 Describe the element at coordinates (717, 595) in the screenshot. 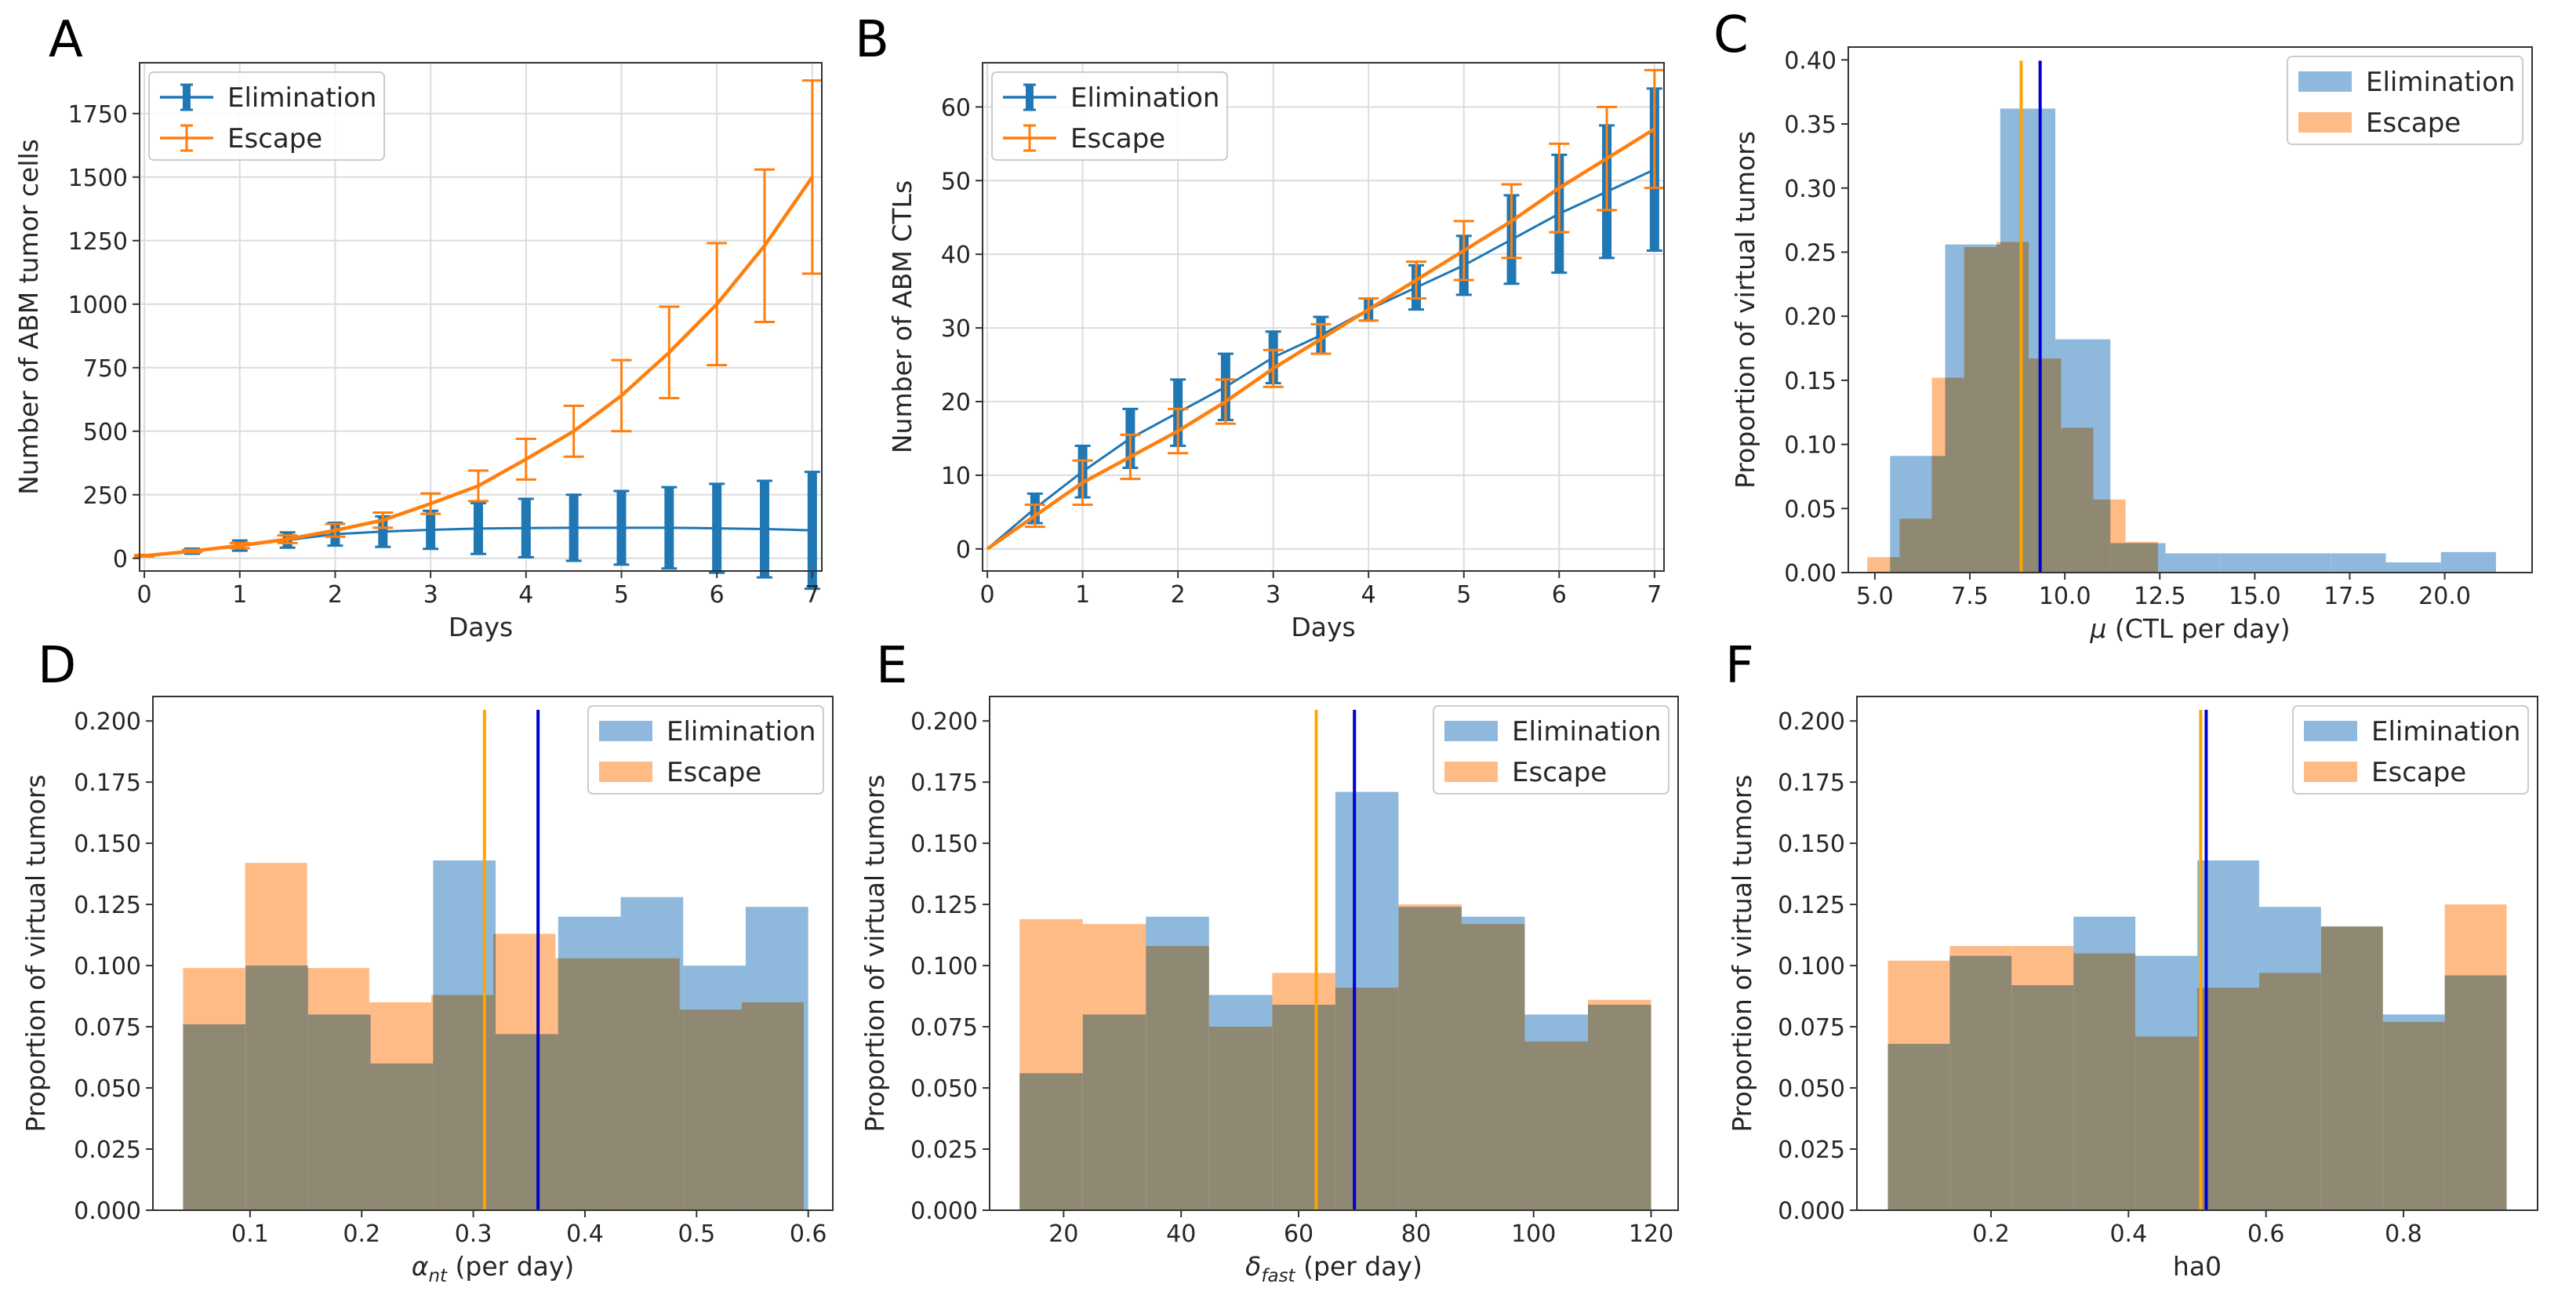

I see `x-tick-label: 6` at that location.